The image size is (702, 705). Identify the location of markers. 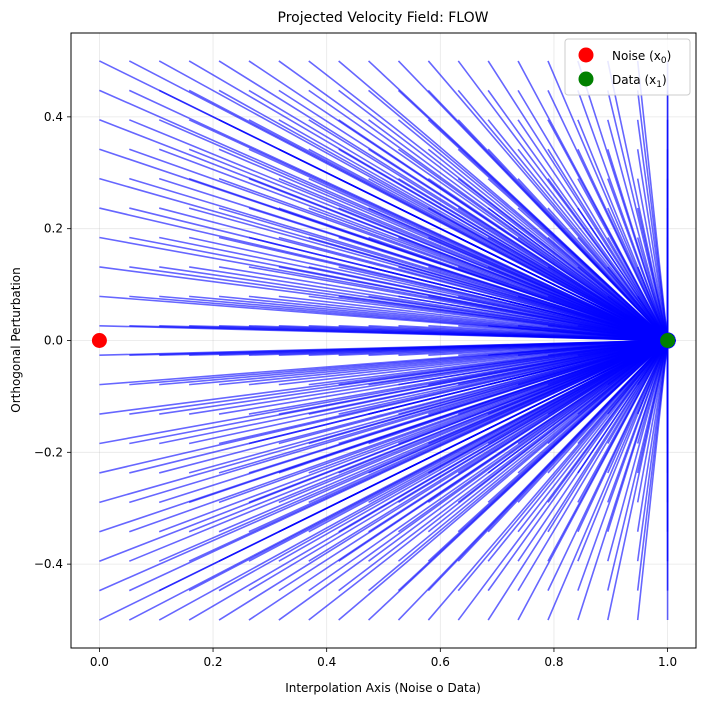
(383, 340).